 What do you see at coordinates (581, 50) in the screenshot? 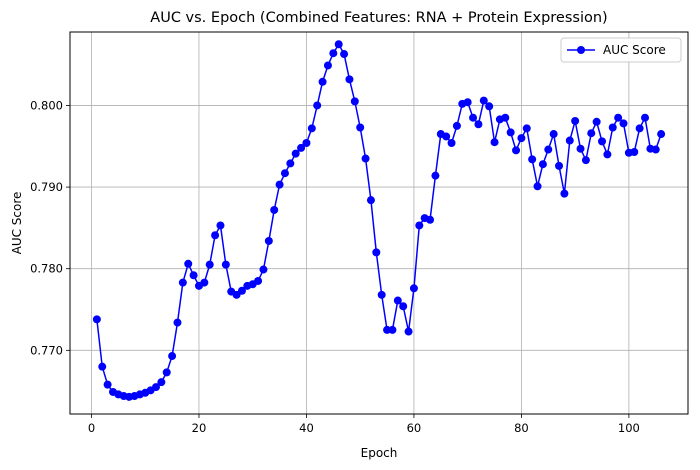
I see `legend-marker-swatch` at bounding box center [581, 50].